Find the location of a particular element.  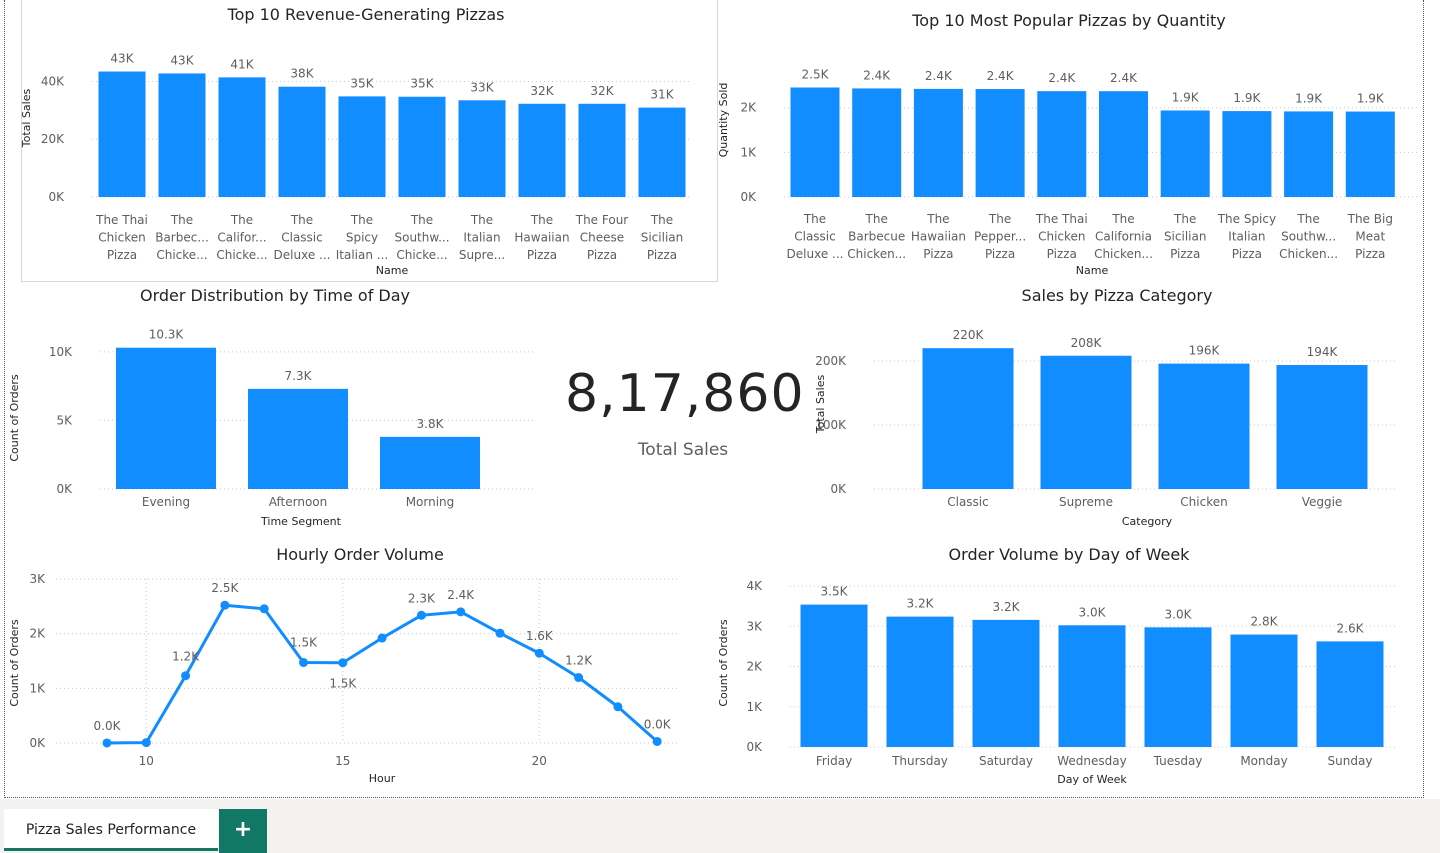

quantity-y-tick-label: 1K is located at coordinates (748, 152).